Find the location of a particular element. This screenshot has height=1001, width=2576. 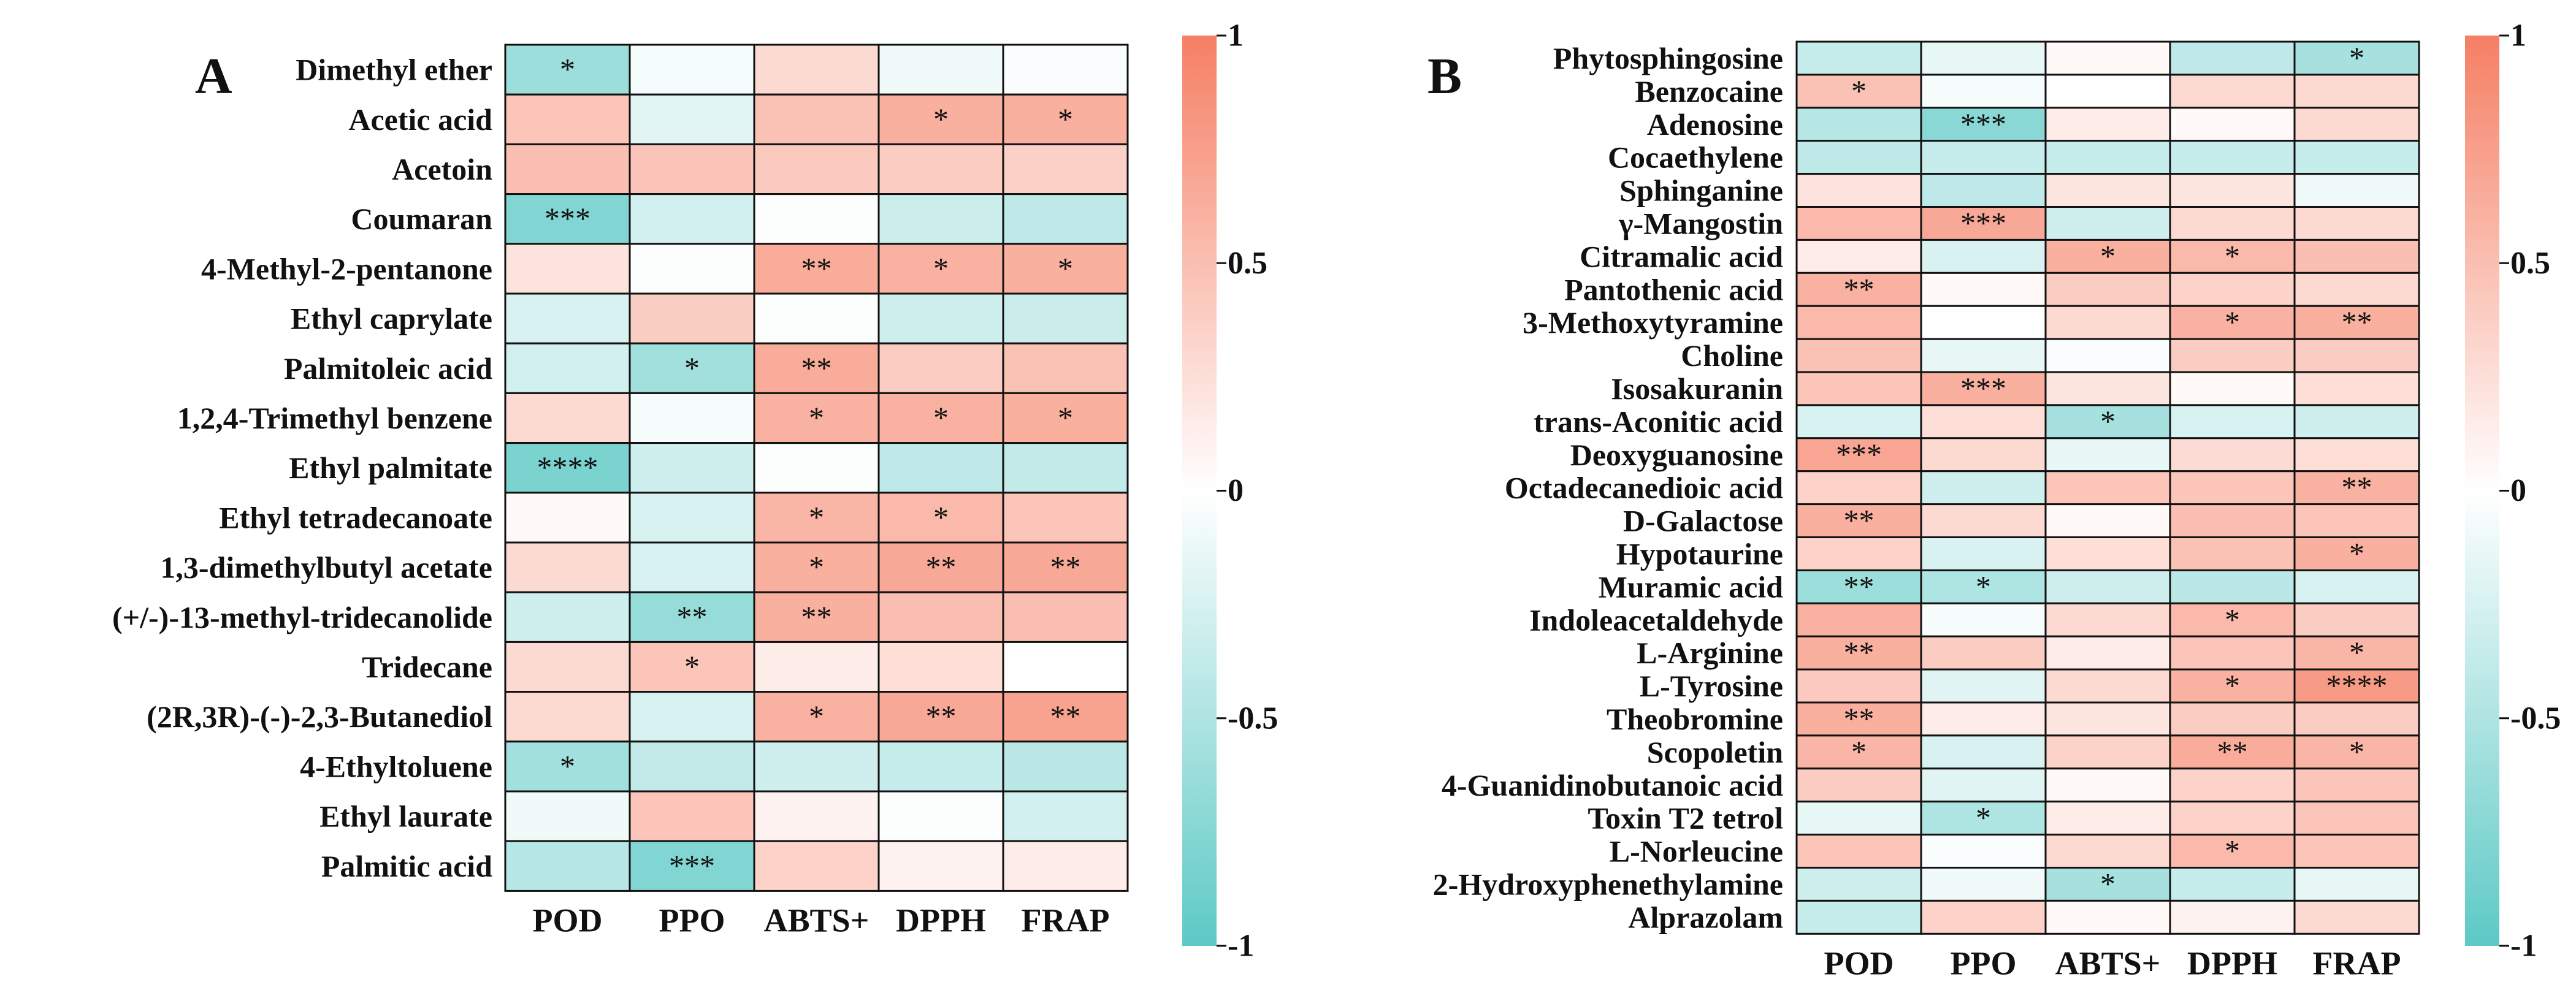

colorbar-a: 1 0.5 0 -0.5 -1 is located at coordinates (1230, 491).